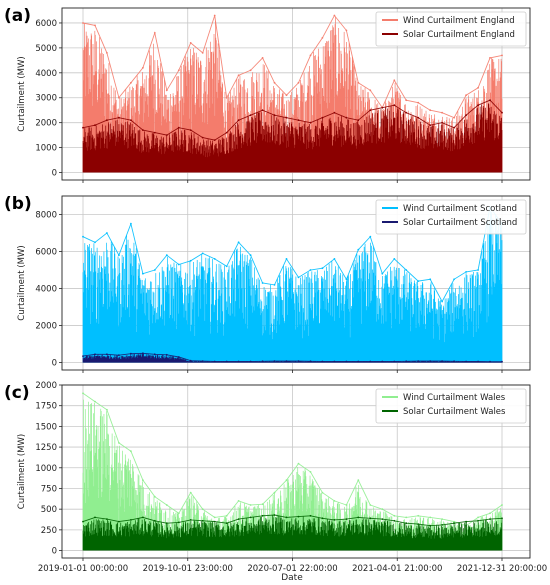 Image resolution: width=550 pixels, height=585 pixels. Describe the element at coordinates (46, 74) in the screenshot. I see `y-tick-label: 4000` at that location.